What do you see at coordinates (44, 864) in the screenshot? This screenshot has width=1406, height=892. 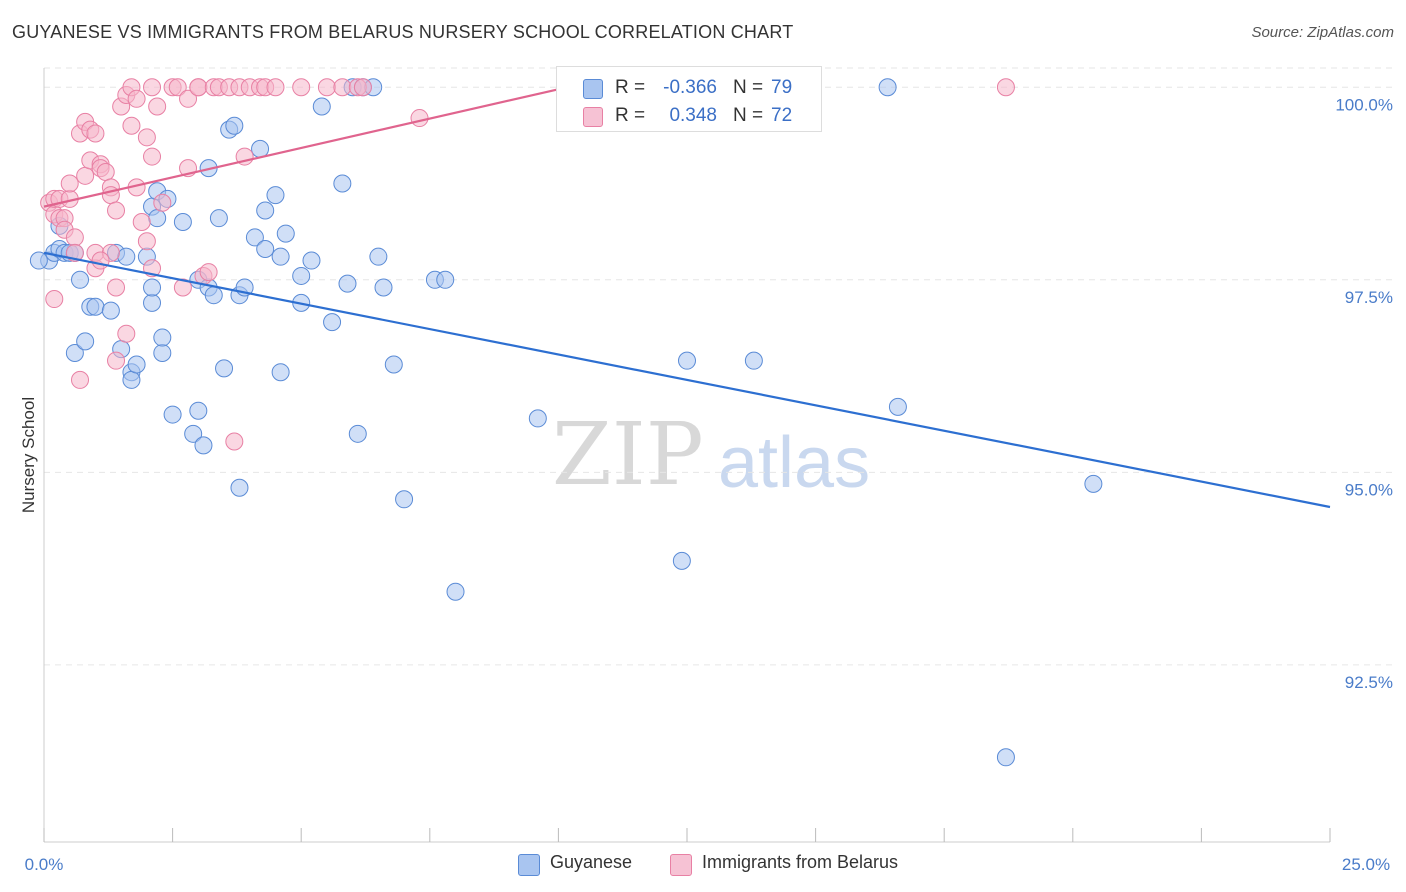 I see `x-tick-label-min: 0.0%` at bounding box center [44, 864].